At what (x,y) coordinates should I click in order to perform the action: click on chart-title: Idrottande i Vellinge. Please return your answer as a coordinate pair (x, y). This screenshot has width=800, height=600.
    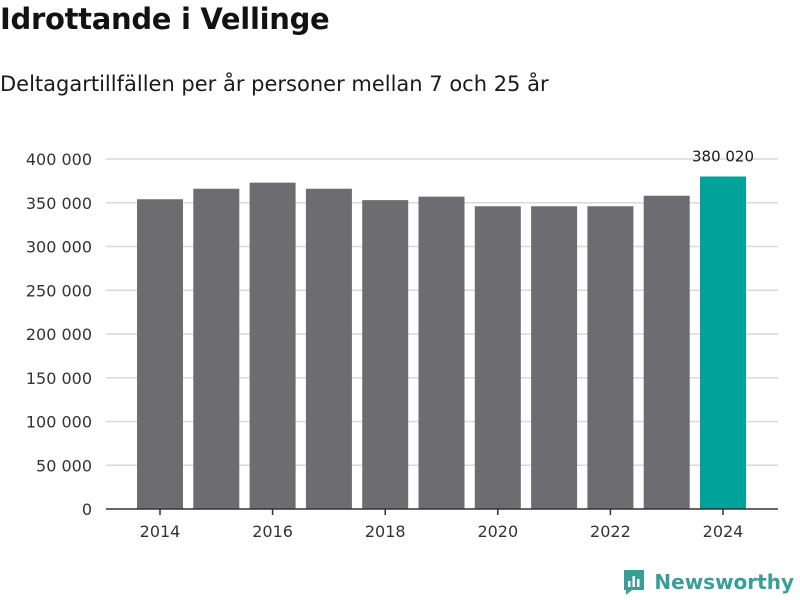
    Looking at the image, I should click on (165, 19).